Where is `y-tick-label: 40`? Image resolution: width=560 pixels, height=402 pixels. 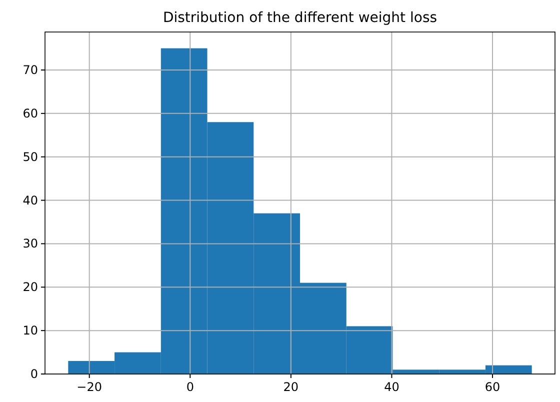
y-tick-label: 40 is located at coordinates (30, 200).